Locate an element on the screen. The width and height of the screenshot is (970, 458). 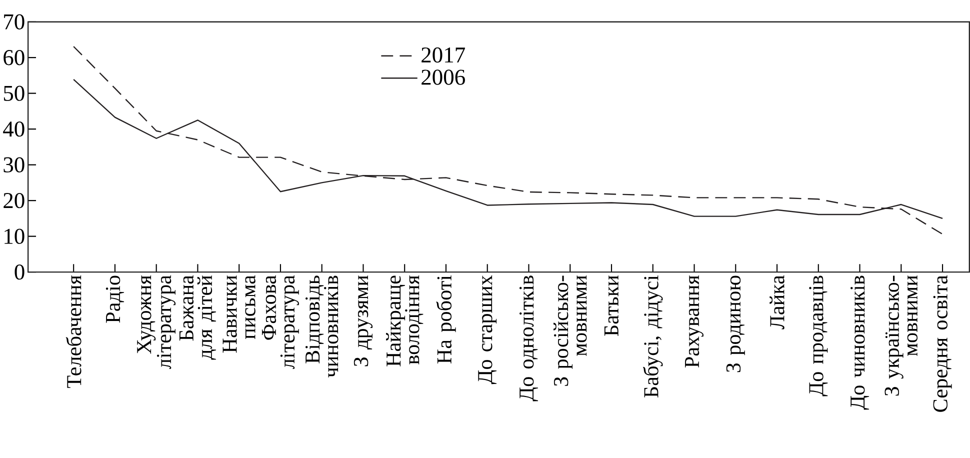
y-tick-label: 10 is located at coordinates (14, 236).